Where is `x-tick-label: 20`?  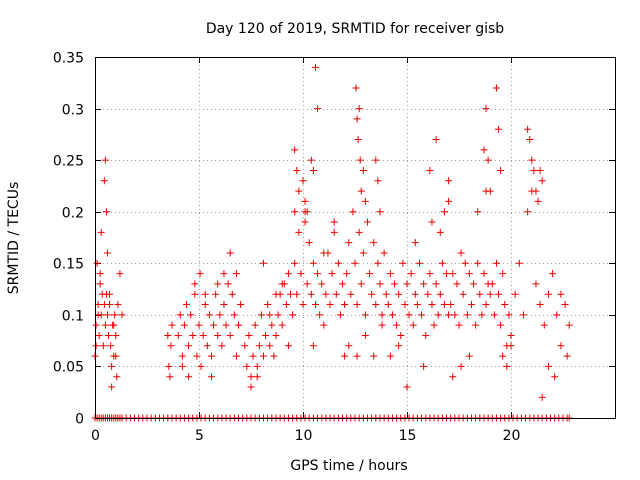 x-tick-label: 20 is located at coordinates (512, 436).